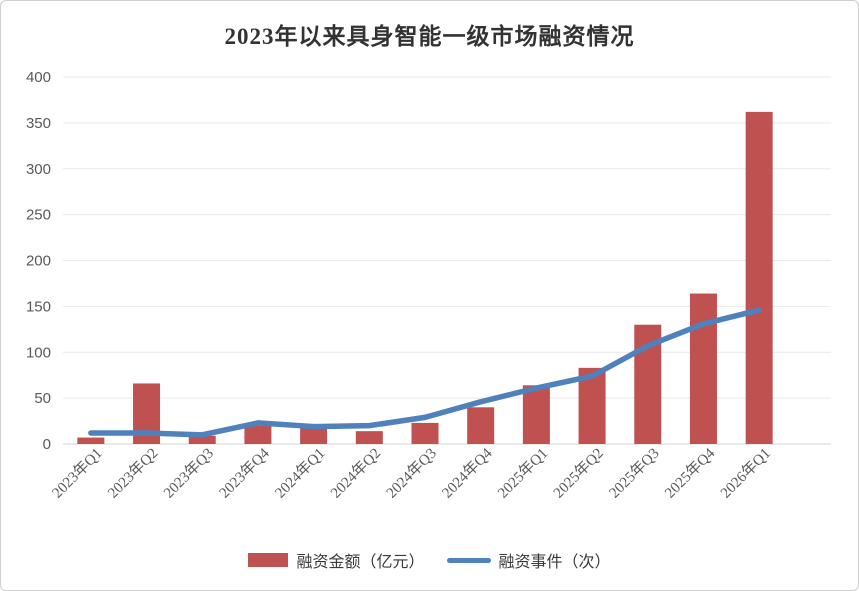 Image resolution: width=859 pixels, height=591 pixels. What do you see at coordinates (355, 473) in the screenshot?
I see `x-tick-label-2024年Q2: 2024年Q2` at bounding box center [355, 473].